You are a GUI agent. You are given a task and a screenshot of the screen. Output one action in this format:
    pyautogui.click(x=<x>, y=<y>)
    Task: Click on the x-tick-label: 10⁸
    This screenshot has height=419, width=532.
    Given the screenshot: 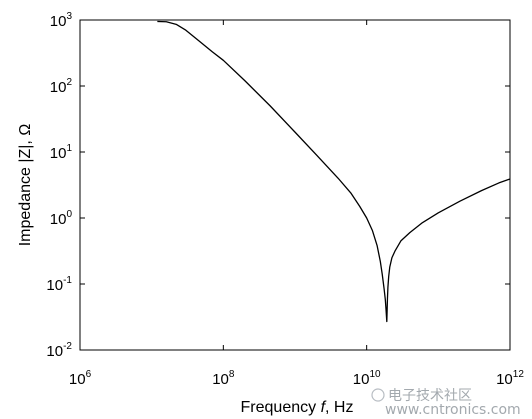 What is the action you would take?
    pyautogui.click(x=223, y=378)
    